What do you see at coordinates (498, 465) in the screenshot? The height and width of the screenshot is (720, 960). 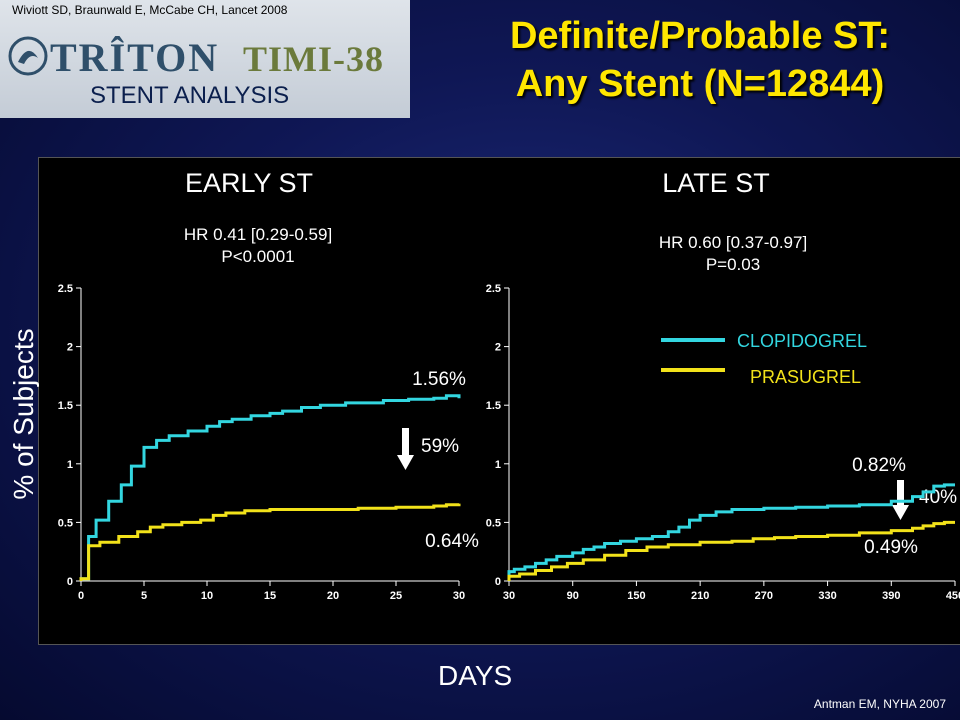 I see `late-y-tick-label: 1` at bounding box center [498, 465].